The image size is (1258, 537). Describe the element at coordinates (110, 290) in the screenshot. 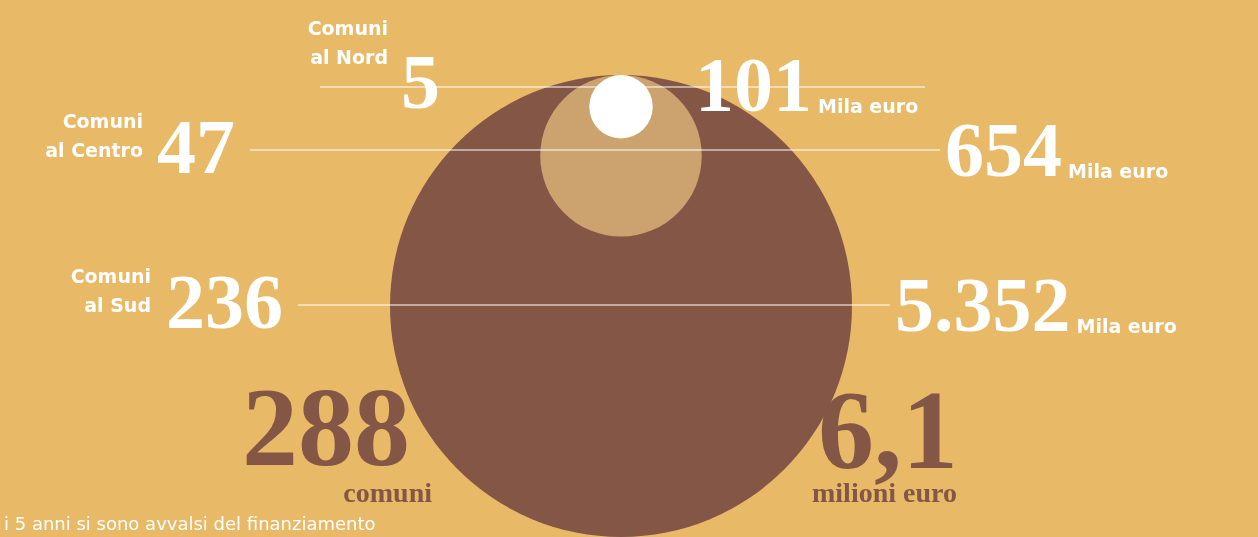

I see `category-label: Comuni al Sud` at that location.